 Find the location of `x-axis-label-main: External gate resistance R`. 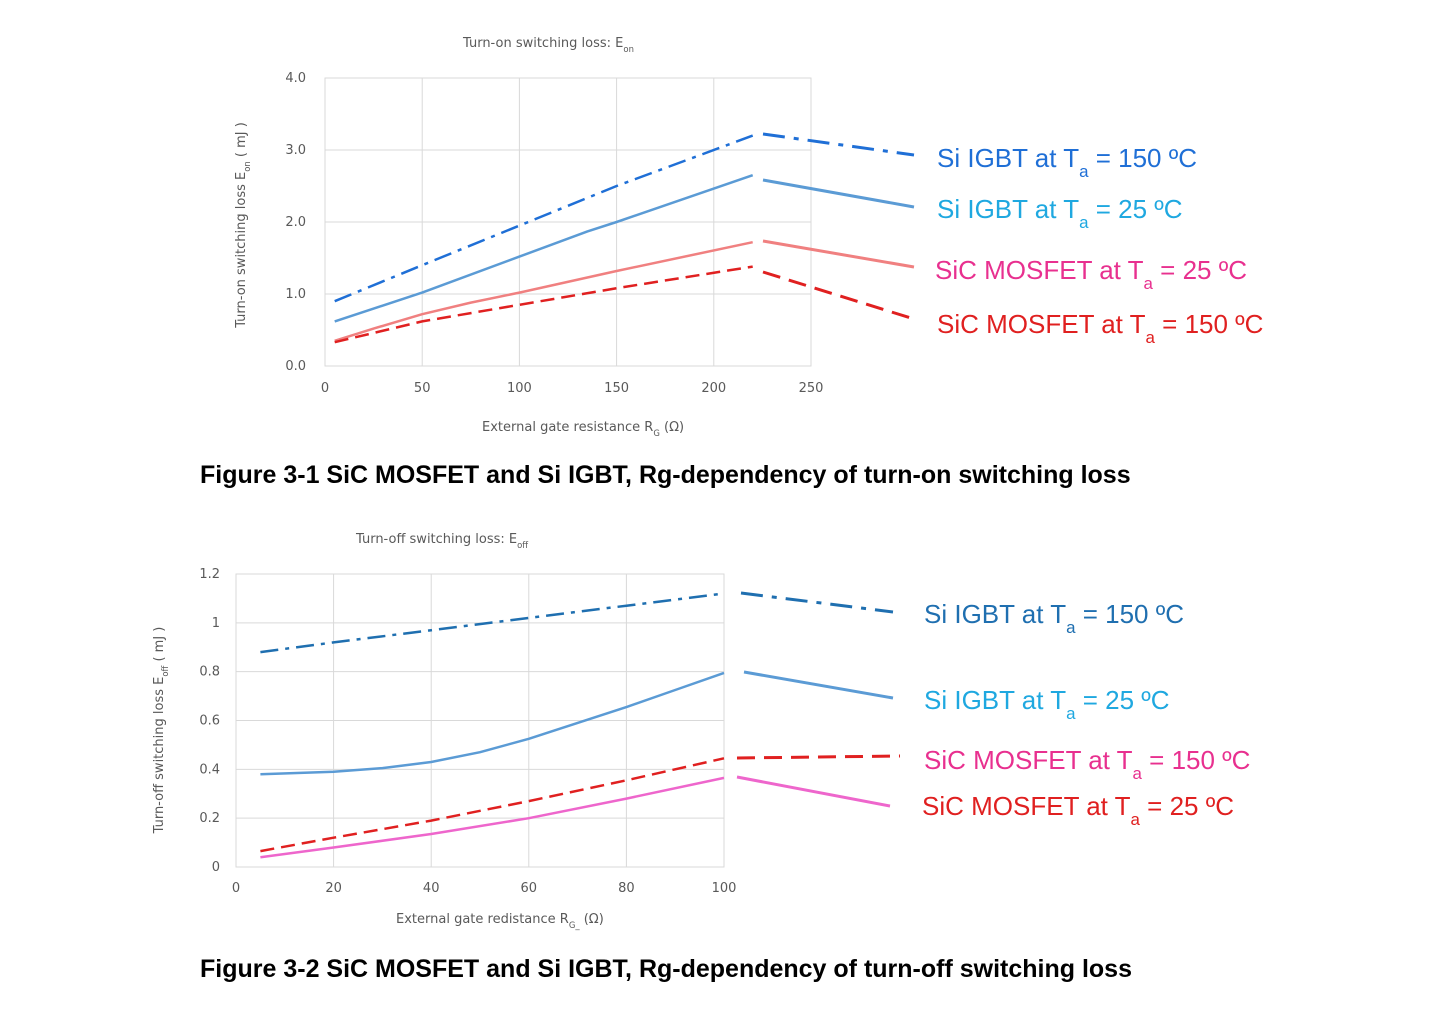

x-axis-label-main: External gate resistance R is located at coordinates (567, 427).